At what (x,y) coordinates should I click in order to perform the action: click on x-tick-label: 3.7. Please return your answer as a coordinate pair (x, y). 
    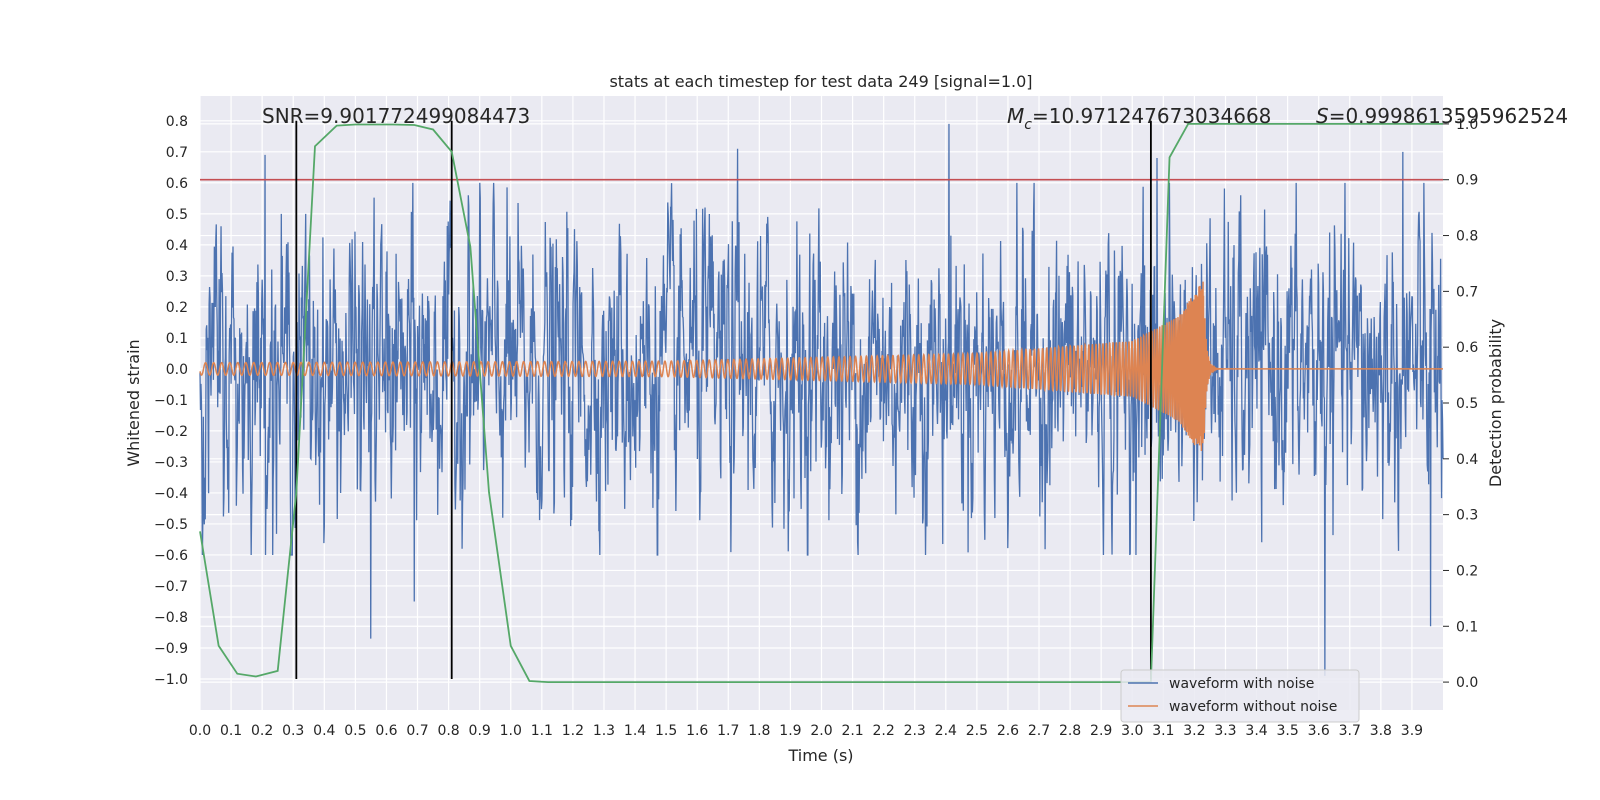
    Looking at the image, I should click on (1350, 731).